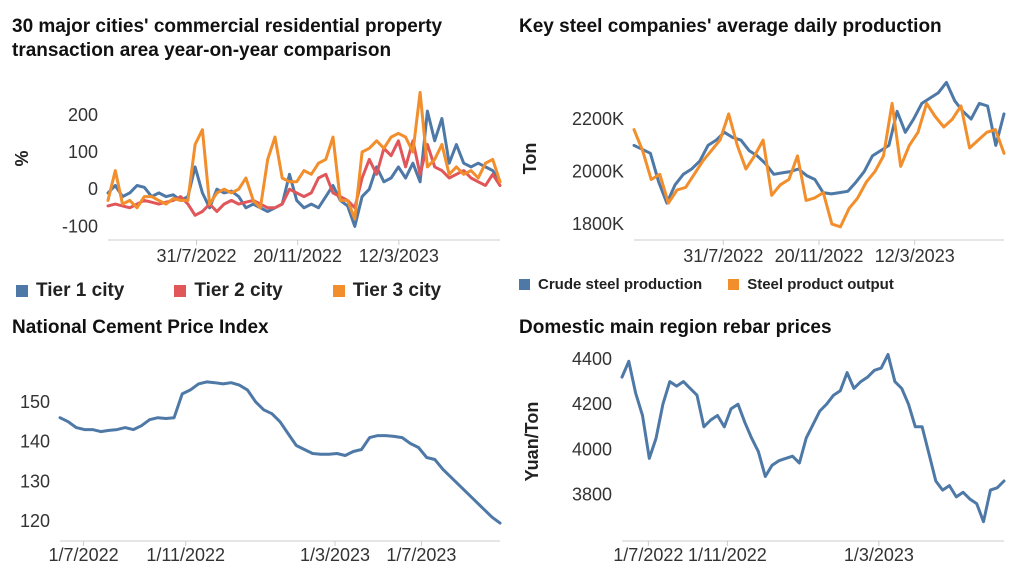 This screenshot has height=576, width=1024. What do you see at coordinates (592, 449) in the screenshot?
I see `y-tick-label: 4000` at bounding box center [592, 449].